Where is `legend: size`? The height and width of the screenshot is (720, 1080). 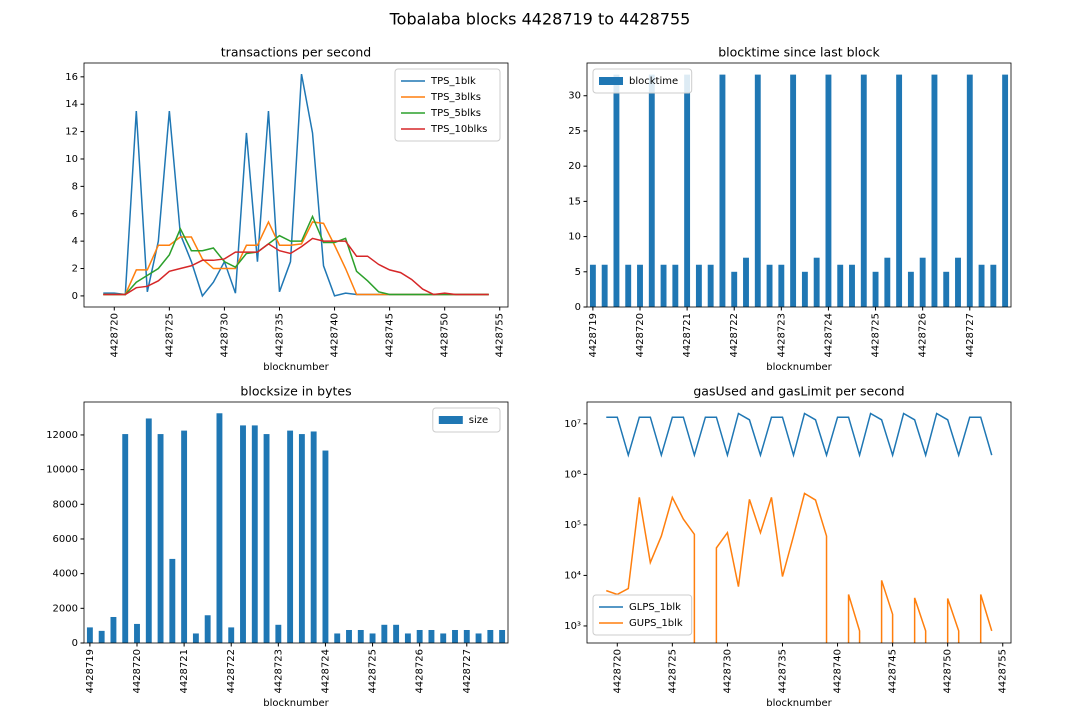
legend: size is located at coordinates (466, 420).